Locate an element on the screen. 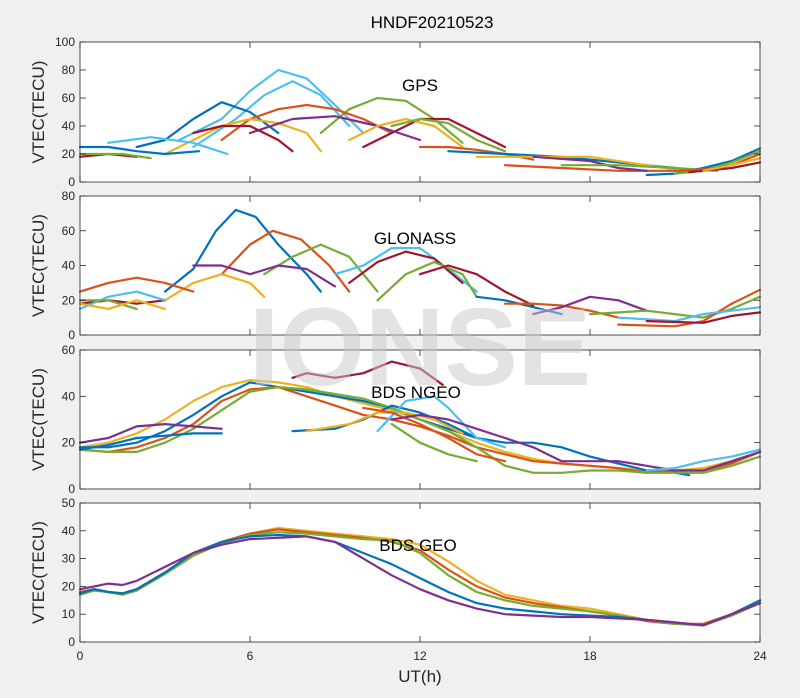  x-tick-label: 0 is located at coordinates (80, 656).